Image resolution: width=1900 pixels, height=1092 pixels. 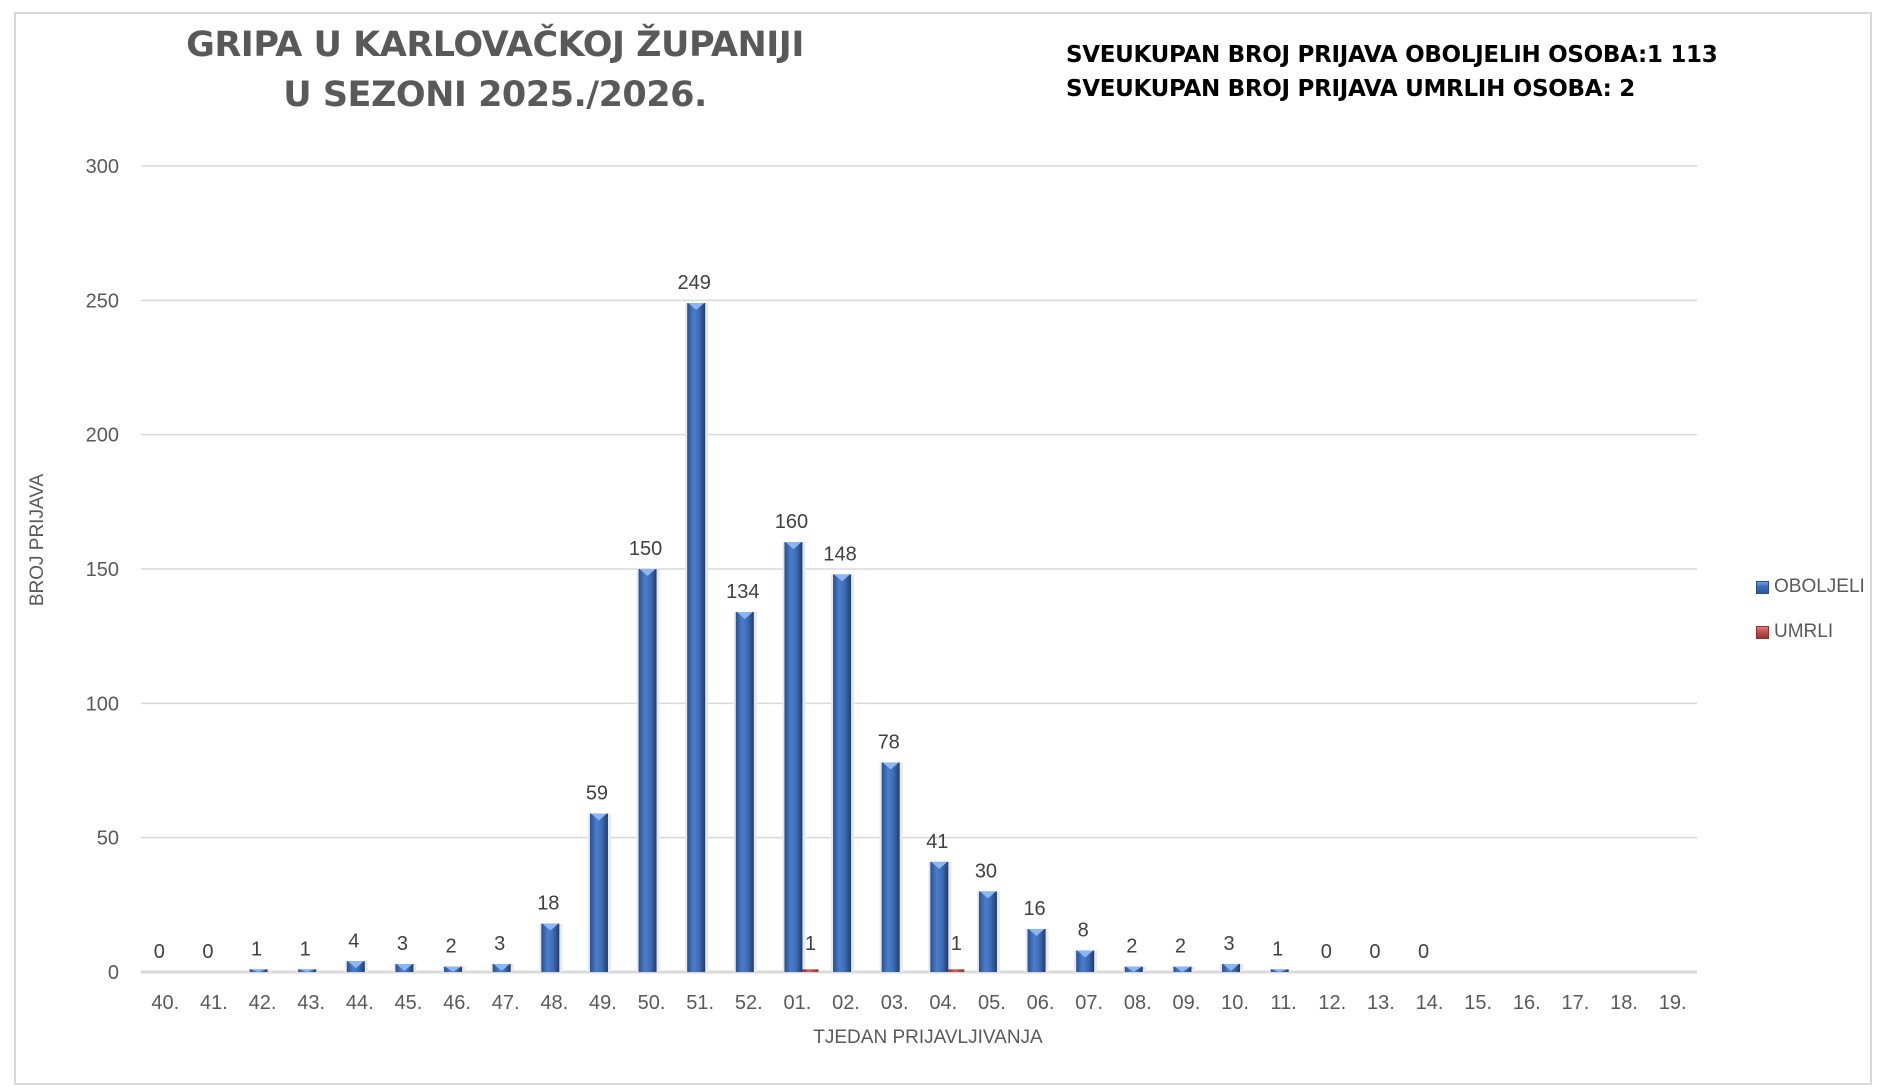 What do you see at coordinates (1810, 632) in the screenshot?
I see `legend-item-umrli: UMRLI` at bounding box center [1810, 632].